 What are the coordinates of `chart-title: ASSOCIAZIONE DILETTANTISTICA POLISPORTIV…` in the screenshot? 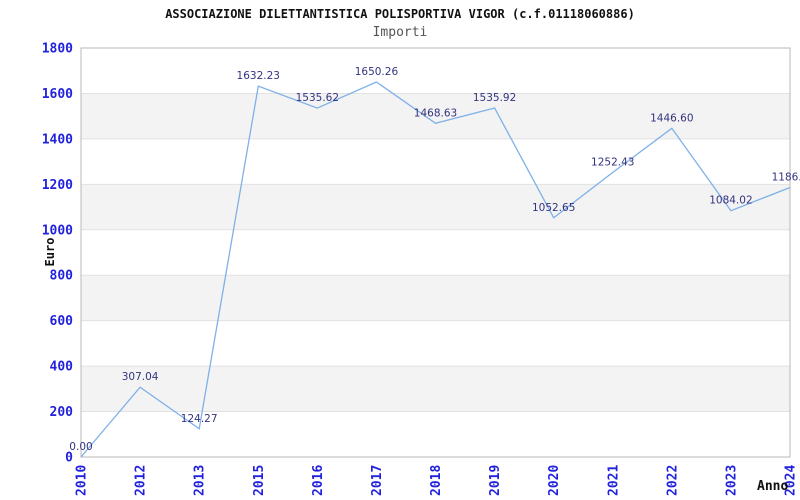 It's located at (400, 14).